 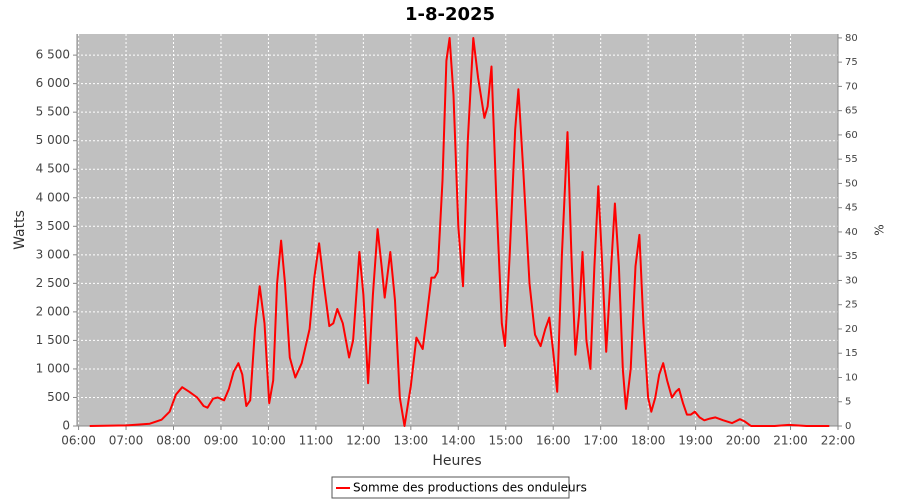 I want to click on y-tick-label: 500, so click(x=58, y=397).